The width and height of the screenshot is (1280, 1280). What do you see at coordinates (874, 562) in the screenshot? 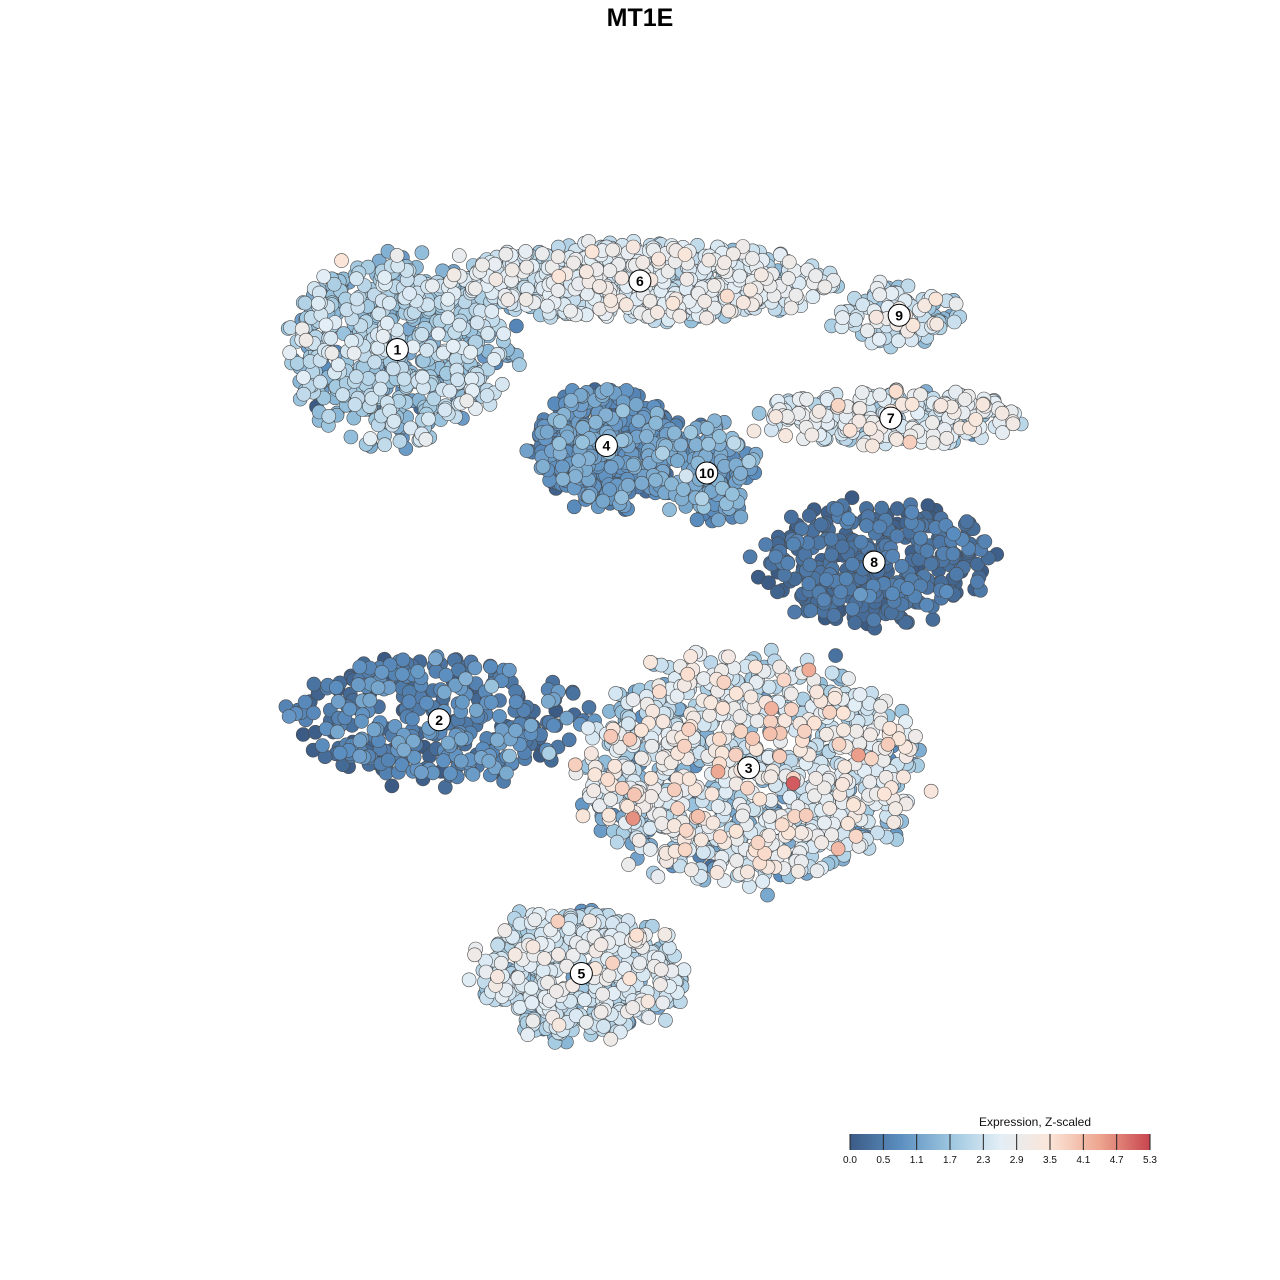
I see `cluster-label-8: 8` at bounding box center [874, 562].